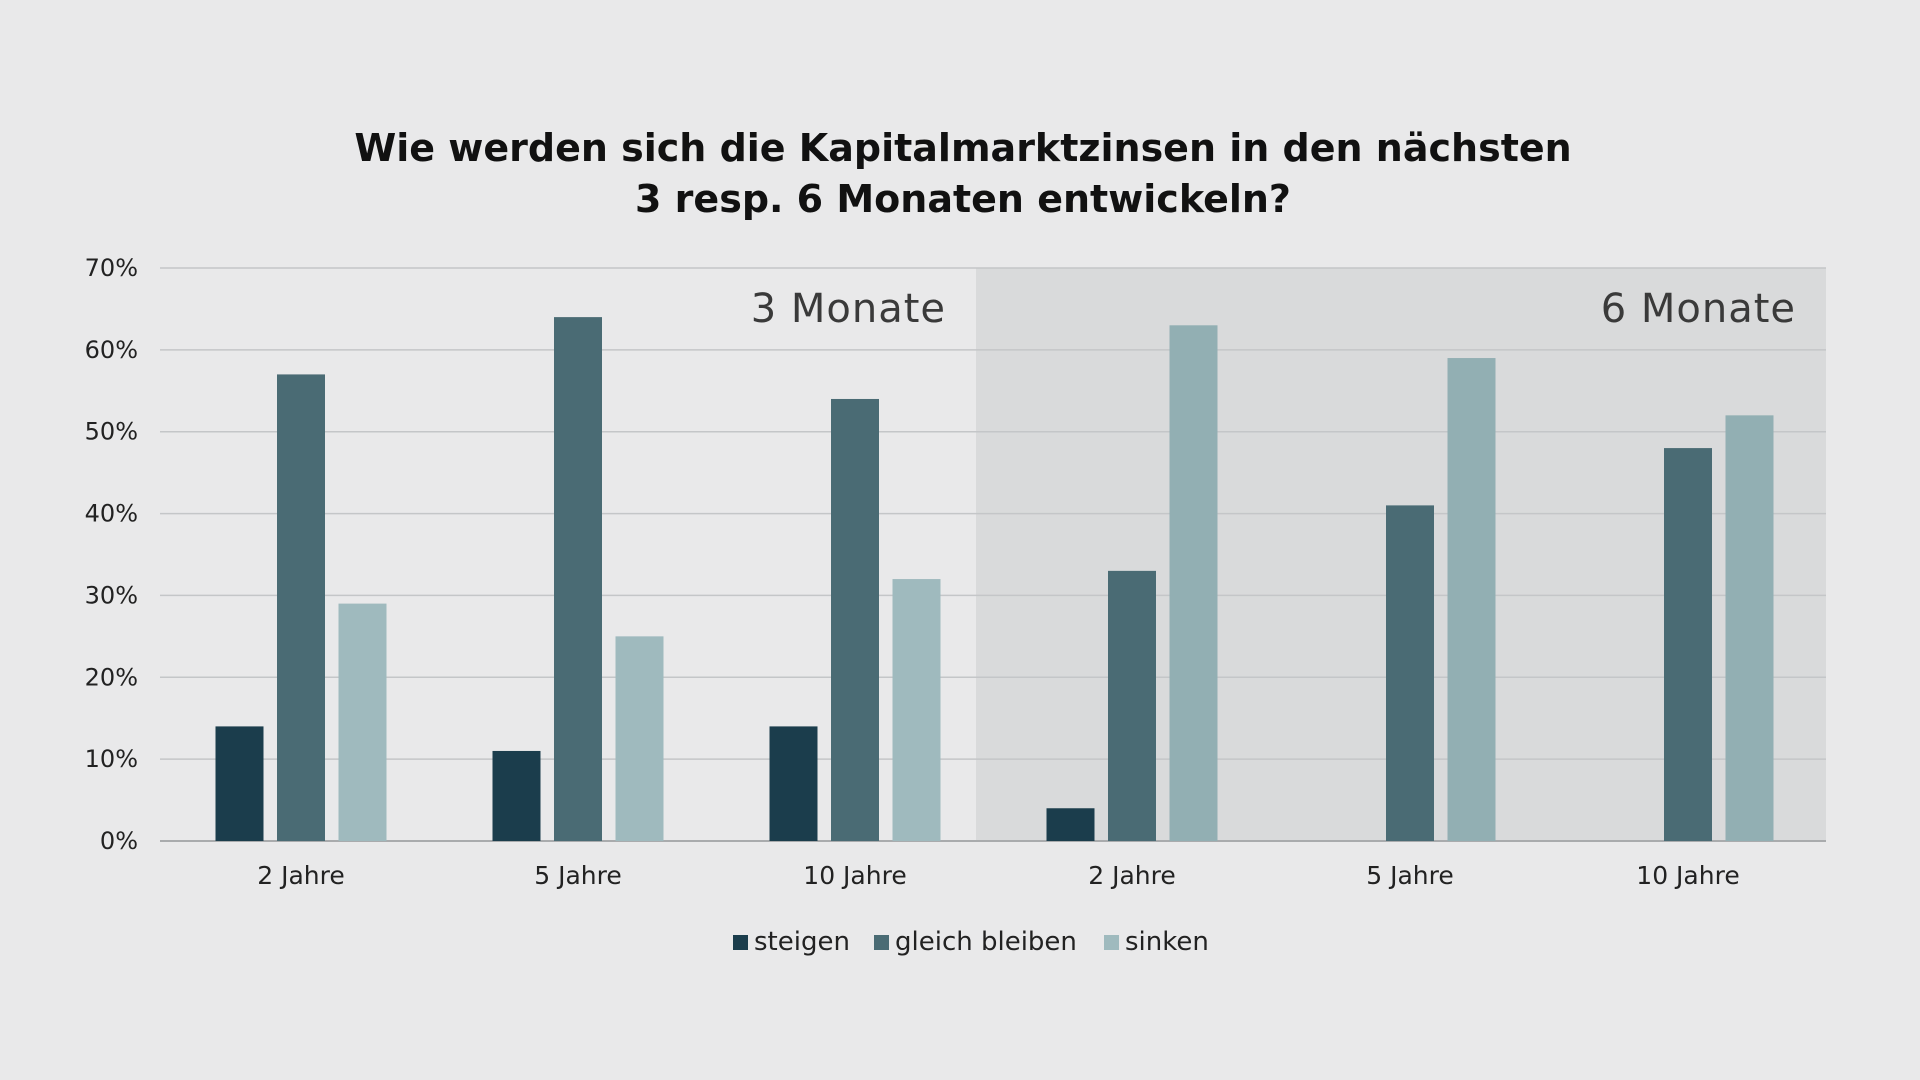  I want to click on legend: steigen gleich bleiben sinken, so click(971, 942).